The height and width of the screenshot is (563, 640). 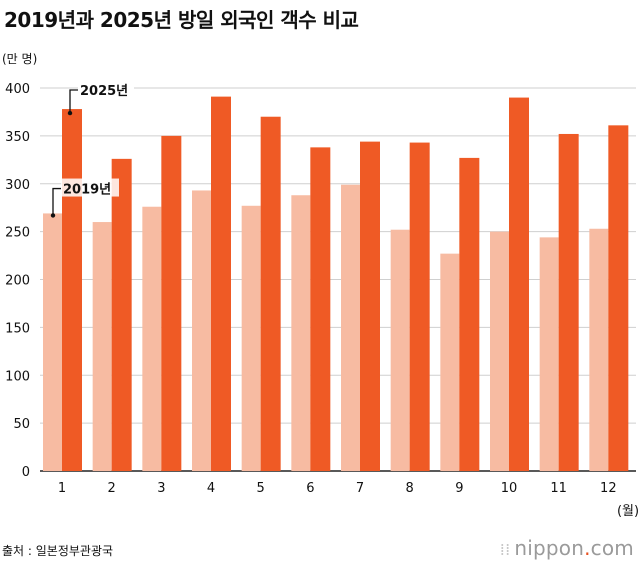 What do you see at coordinates (104, 91) in the screenshot?
I see `annotation-label-2025: 2025년` at bounding box center [104, 91].